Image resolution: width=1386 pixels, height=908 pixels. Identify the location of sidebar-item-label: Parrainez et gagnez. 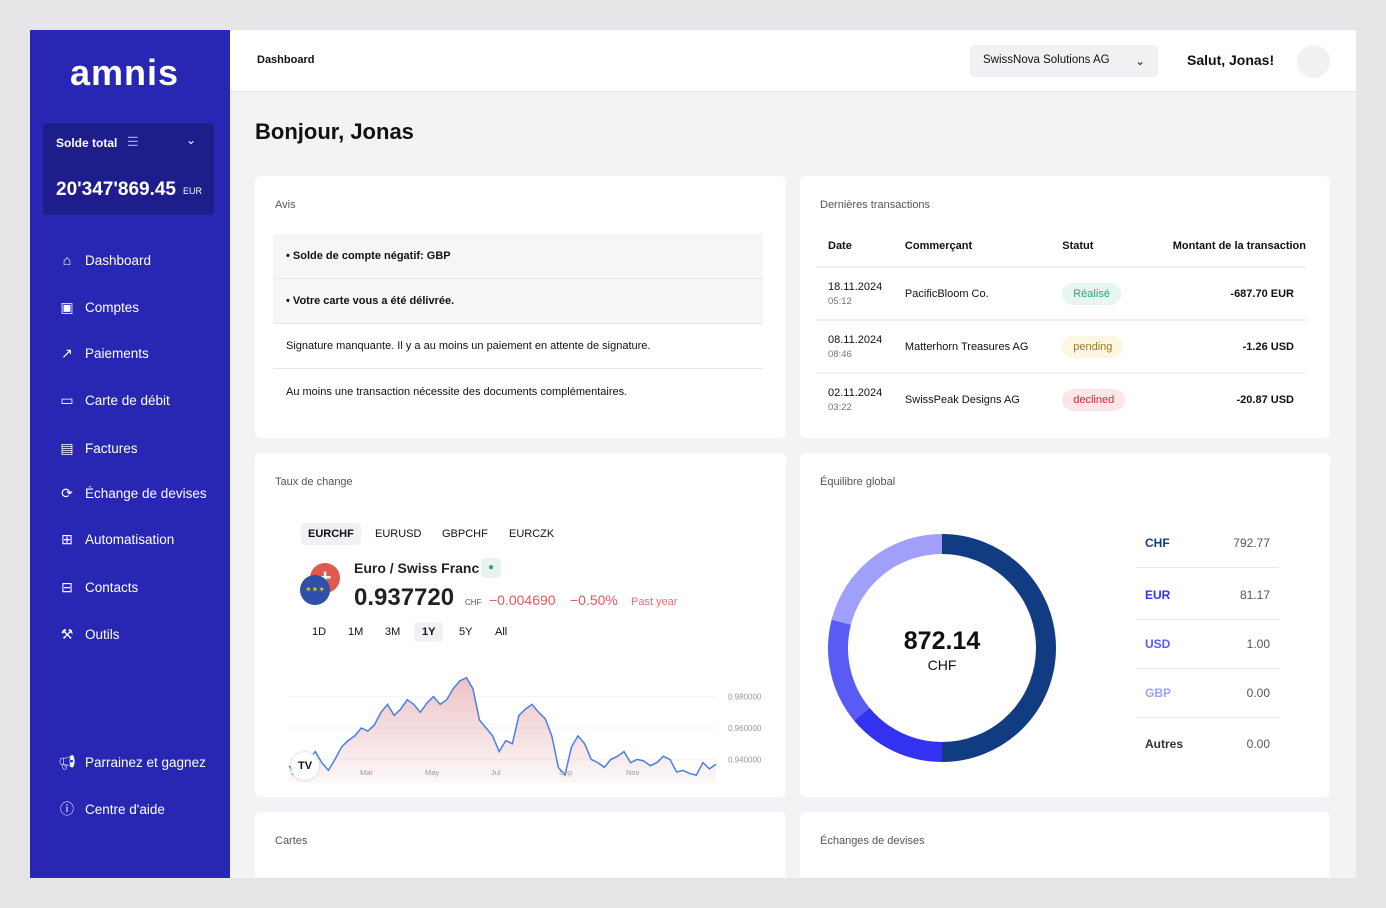
(145, 762).